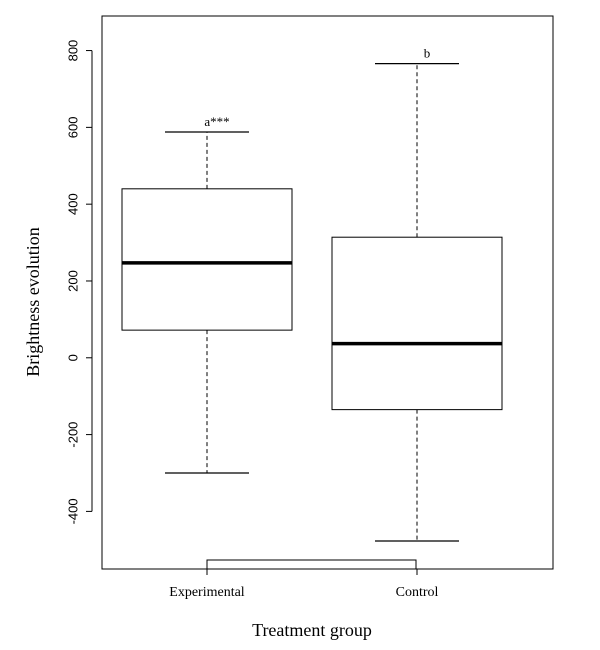  Describe the element at coordinates (72, 511) in the screenshot. I see `y-tick-label: -400` at that location.